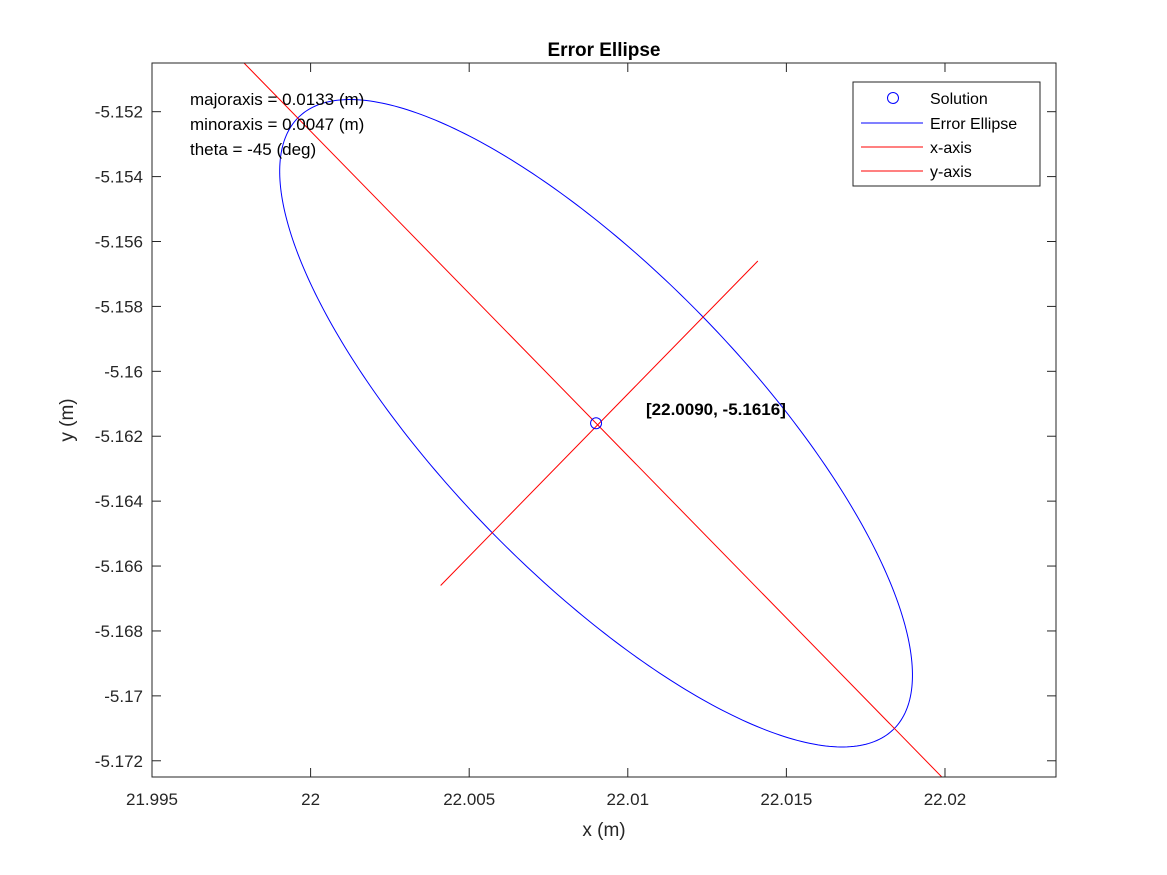  Describe the element at coordinates (959, 99) in the screenshot. I see `legend-solution-label: Solution` at that location.